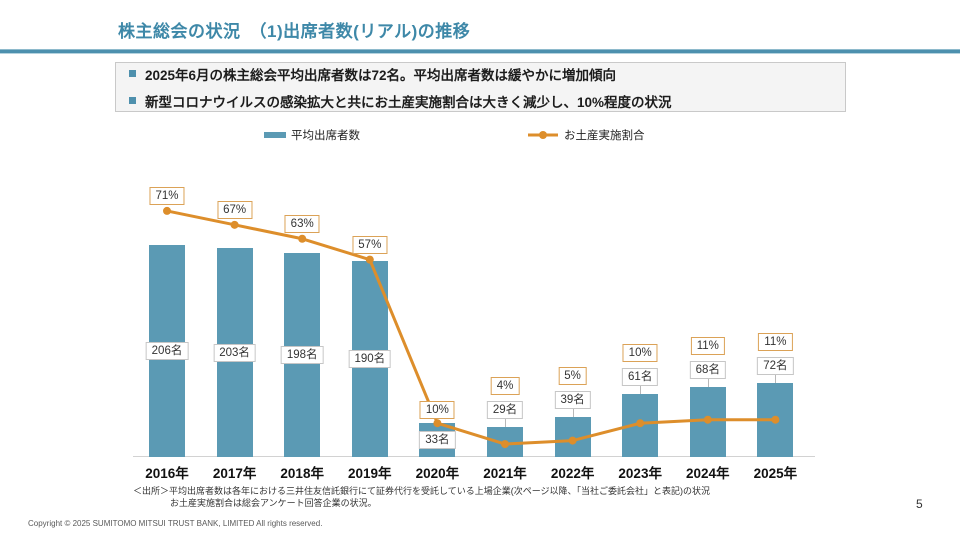 Image resolution: width=960 pixels, height=540 pixels. I want to click on pct-value-label: 67%, so click(235, 209).